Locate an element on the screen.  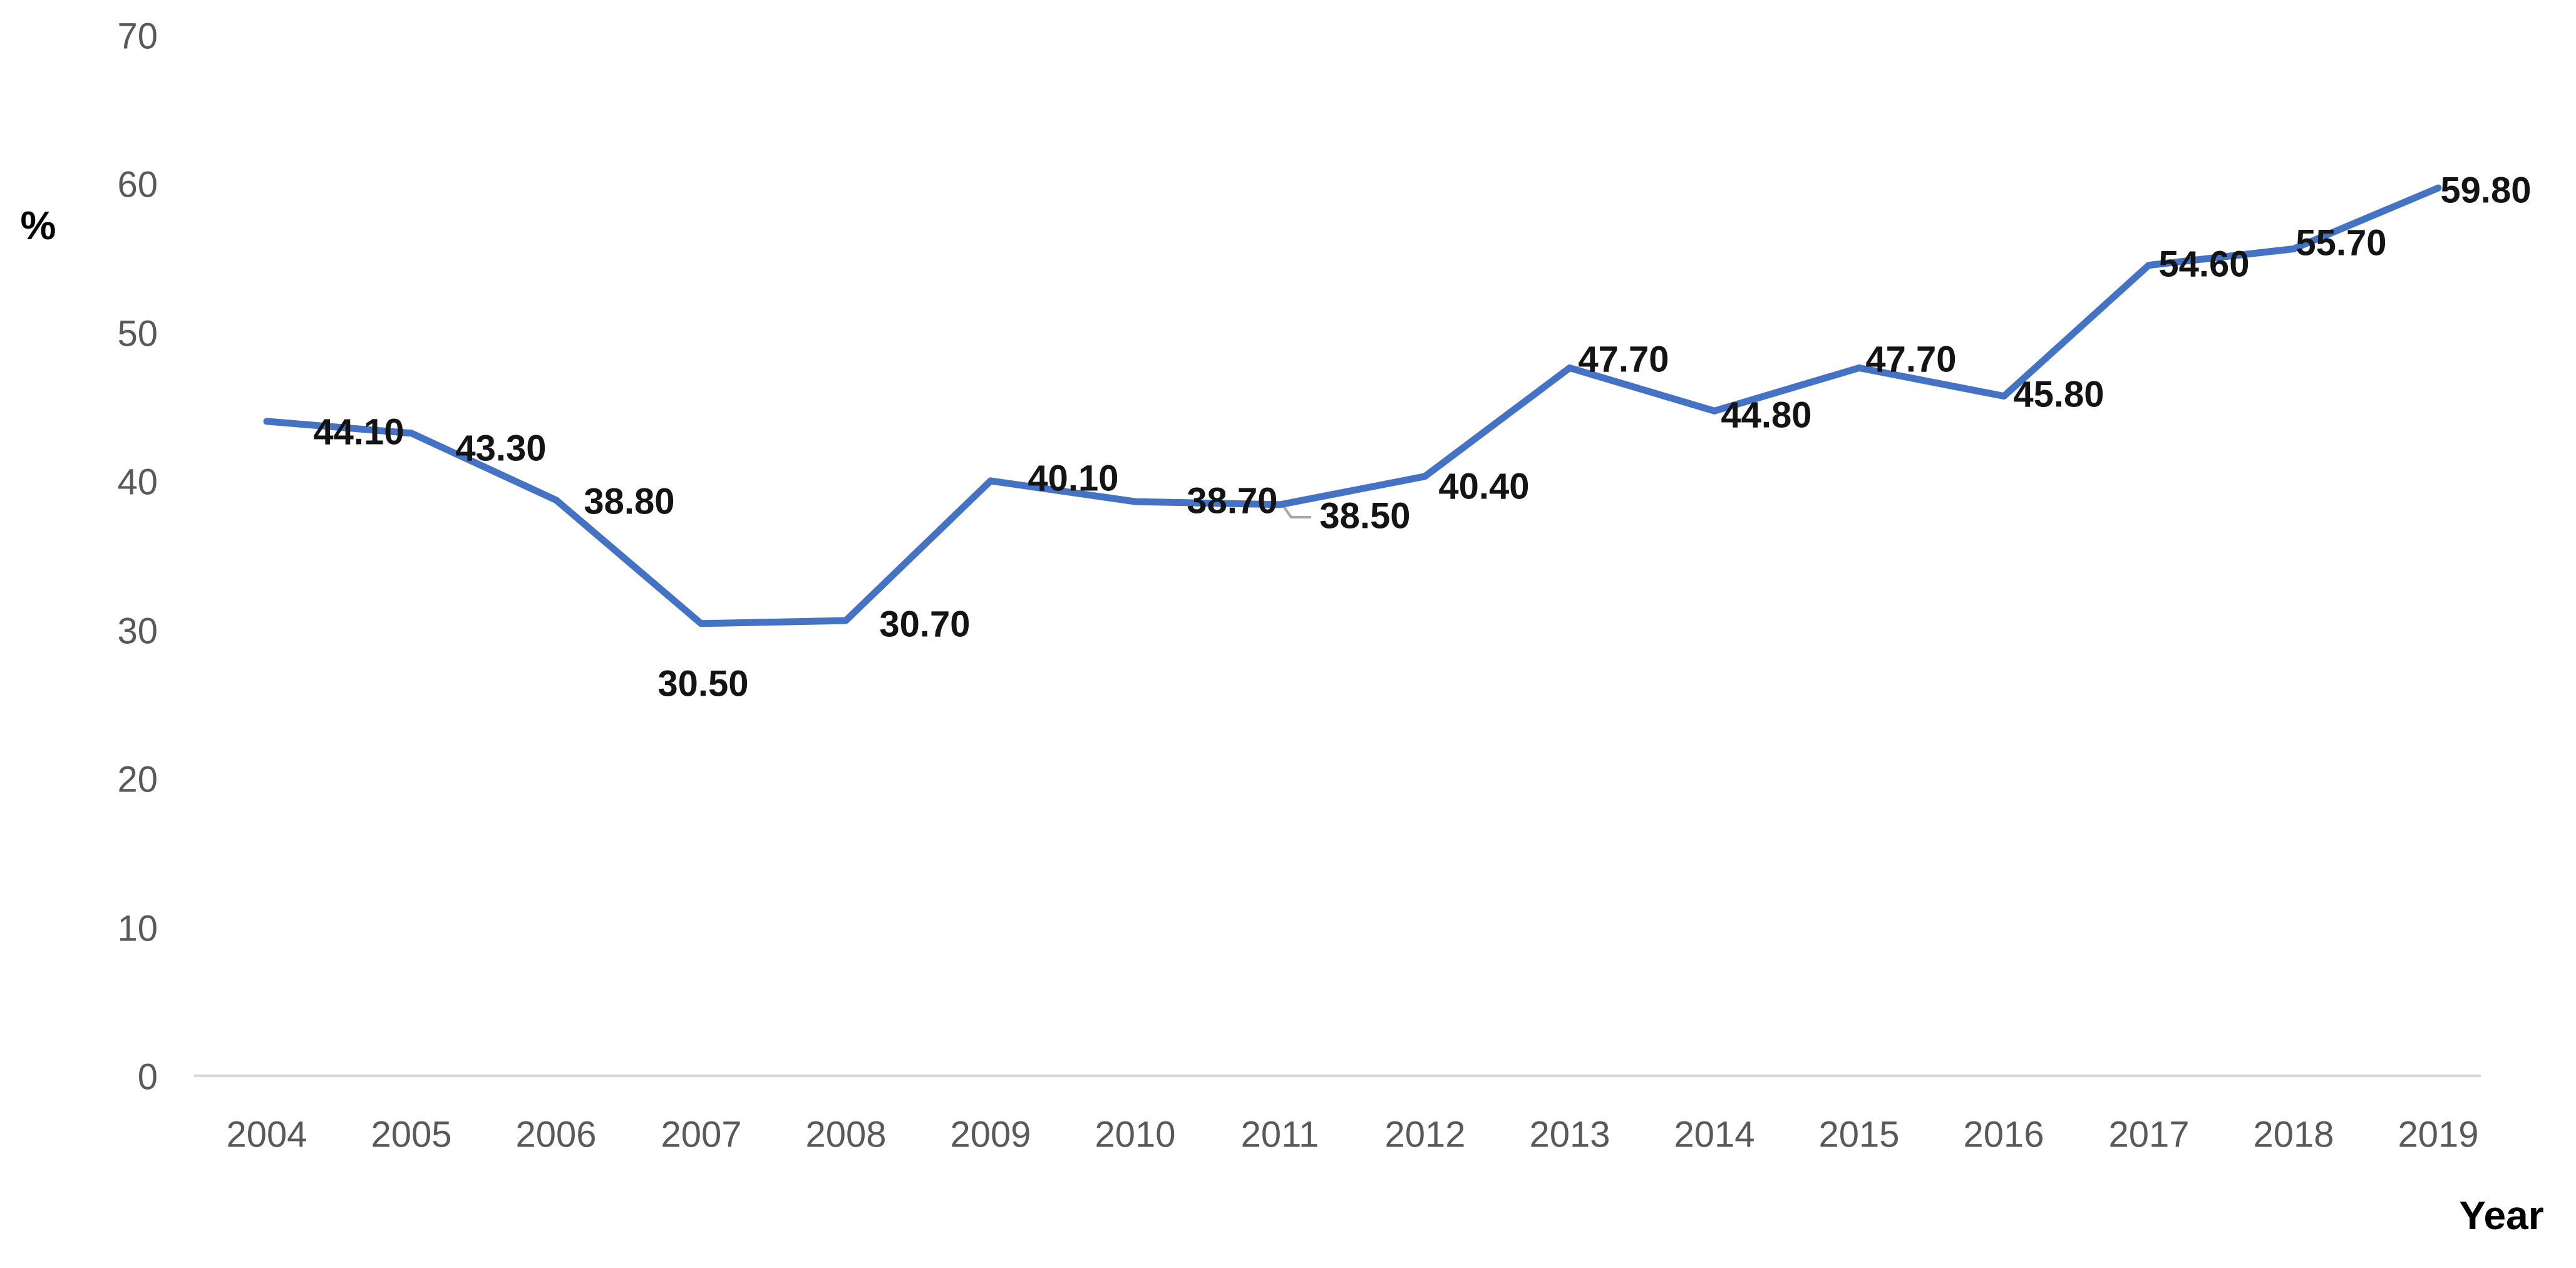
x-tick-label: 2013 is located at coordinates (1570, 1134).